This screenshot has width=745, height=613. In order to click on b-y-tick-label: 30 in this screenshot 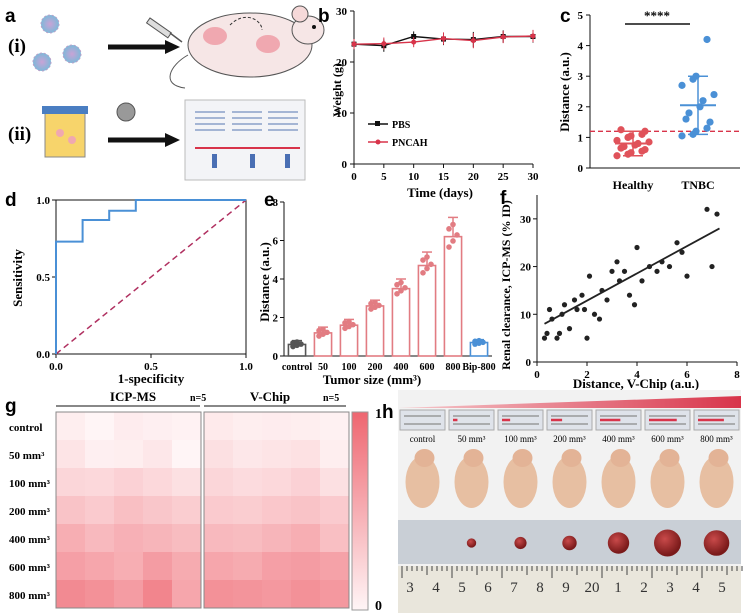, I will do `click(342, 12)`.